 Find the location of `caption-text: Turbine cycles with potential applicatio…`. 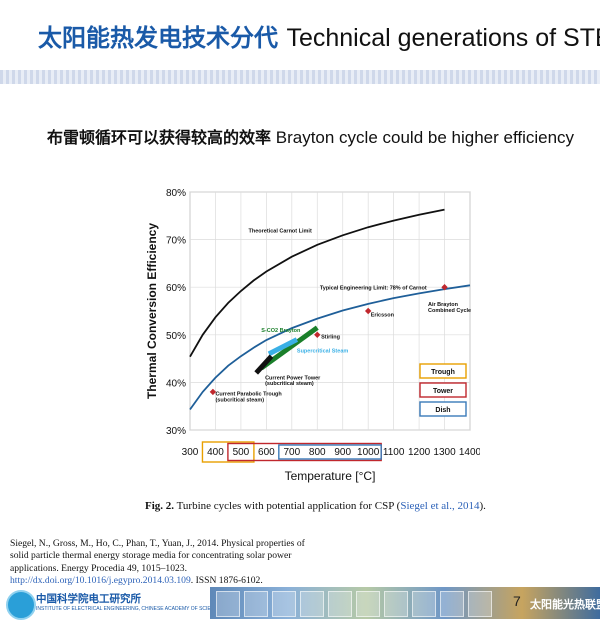

caption-text: Turbine cycles with potential applicatio… is located at coordinates (288, 506).